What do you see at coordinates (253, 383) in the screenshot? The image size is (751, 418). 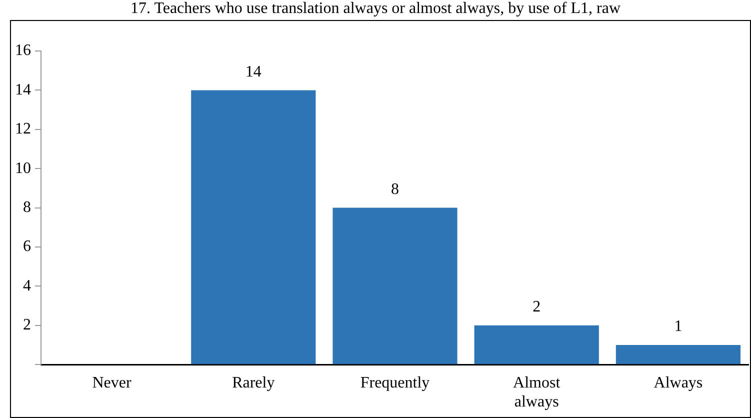 I see `x-tick-label: Rarely` at bounding box center [253, 383].